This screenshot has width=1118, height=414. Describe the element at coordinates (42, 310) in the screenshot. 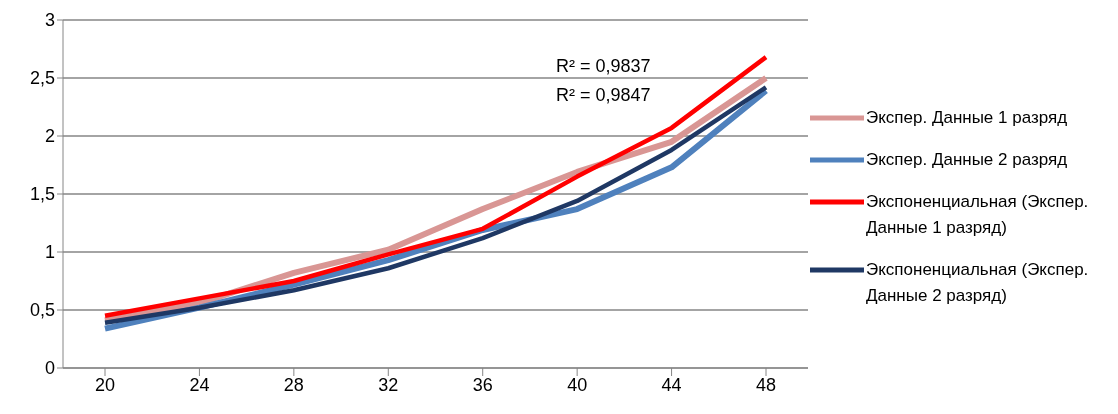

I see `y-tick-label: 0,5` at that location.